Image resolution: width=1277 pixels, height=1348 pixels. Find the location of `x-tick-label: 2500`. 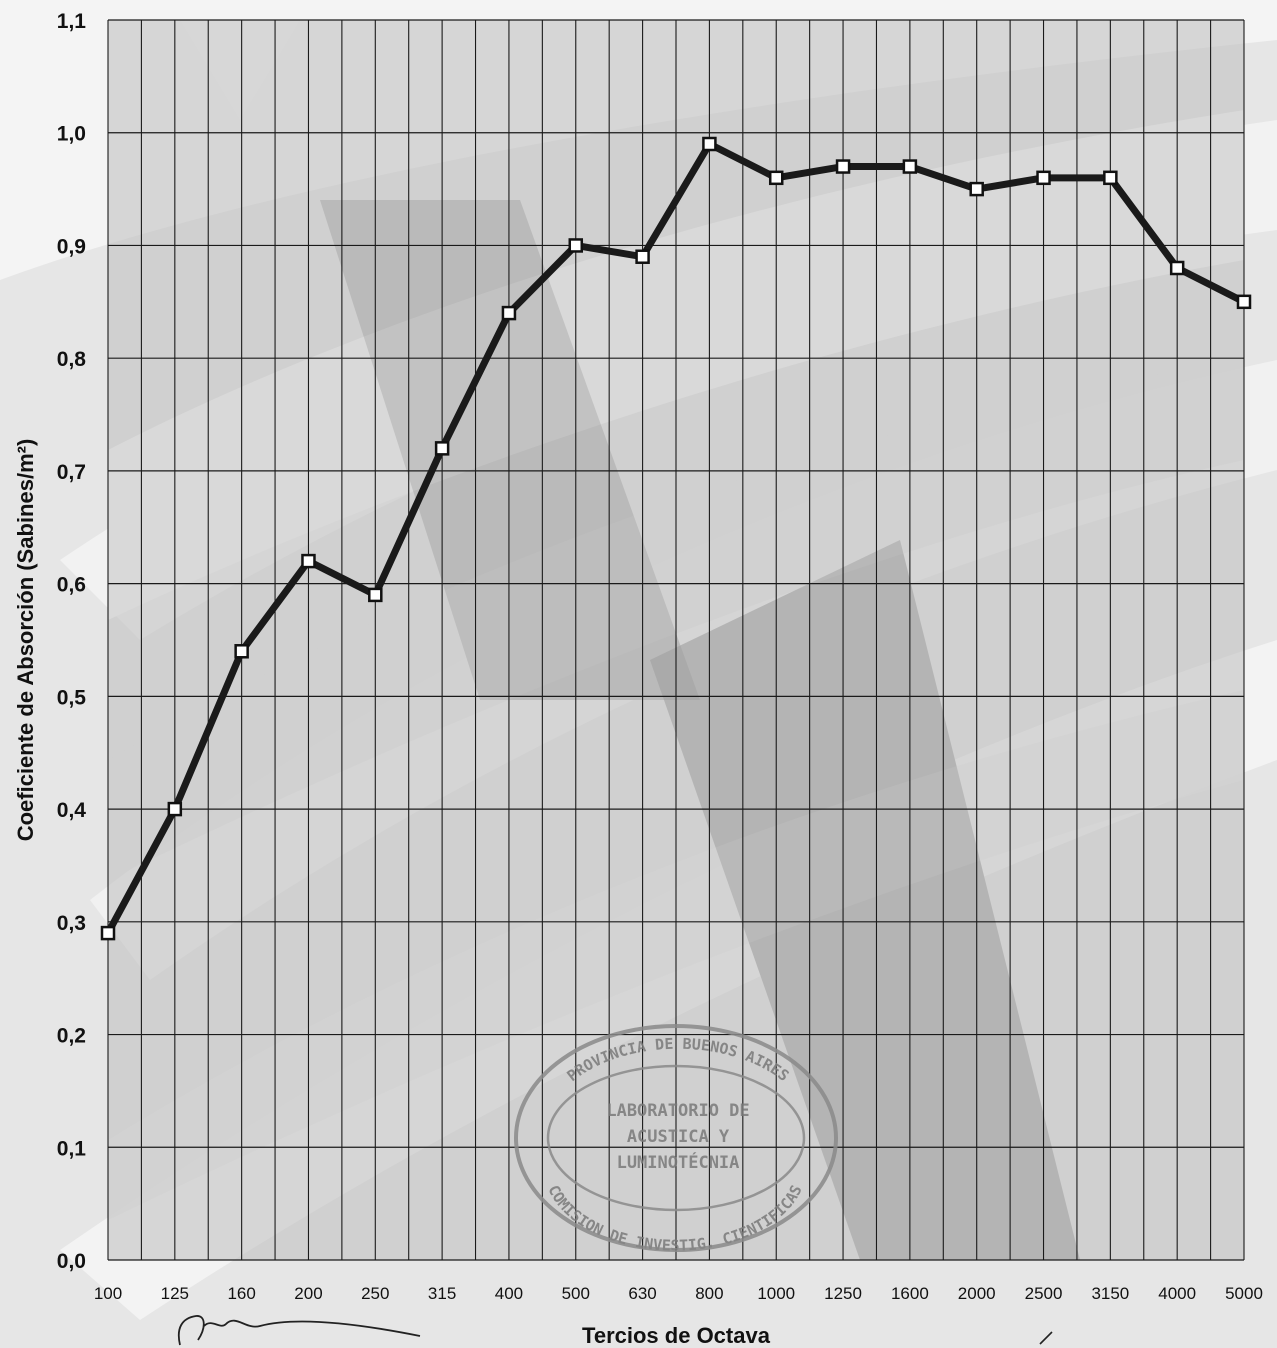

x-tick-label: 2500 is located at coordinates (1044, 1293).